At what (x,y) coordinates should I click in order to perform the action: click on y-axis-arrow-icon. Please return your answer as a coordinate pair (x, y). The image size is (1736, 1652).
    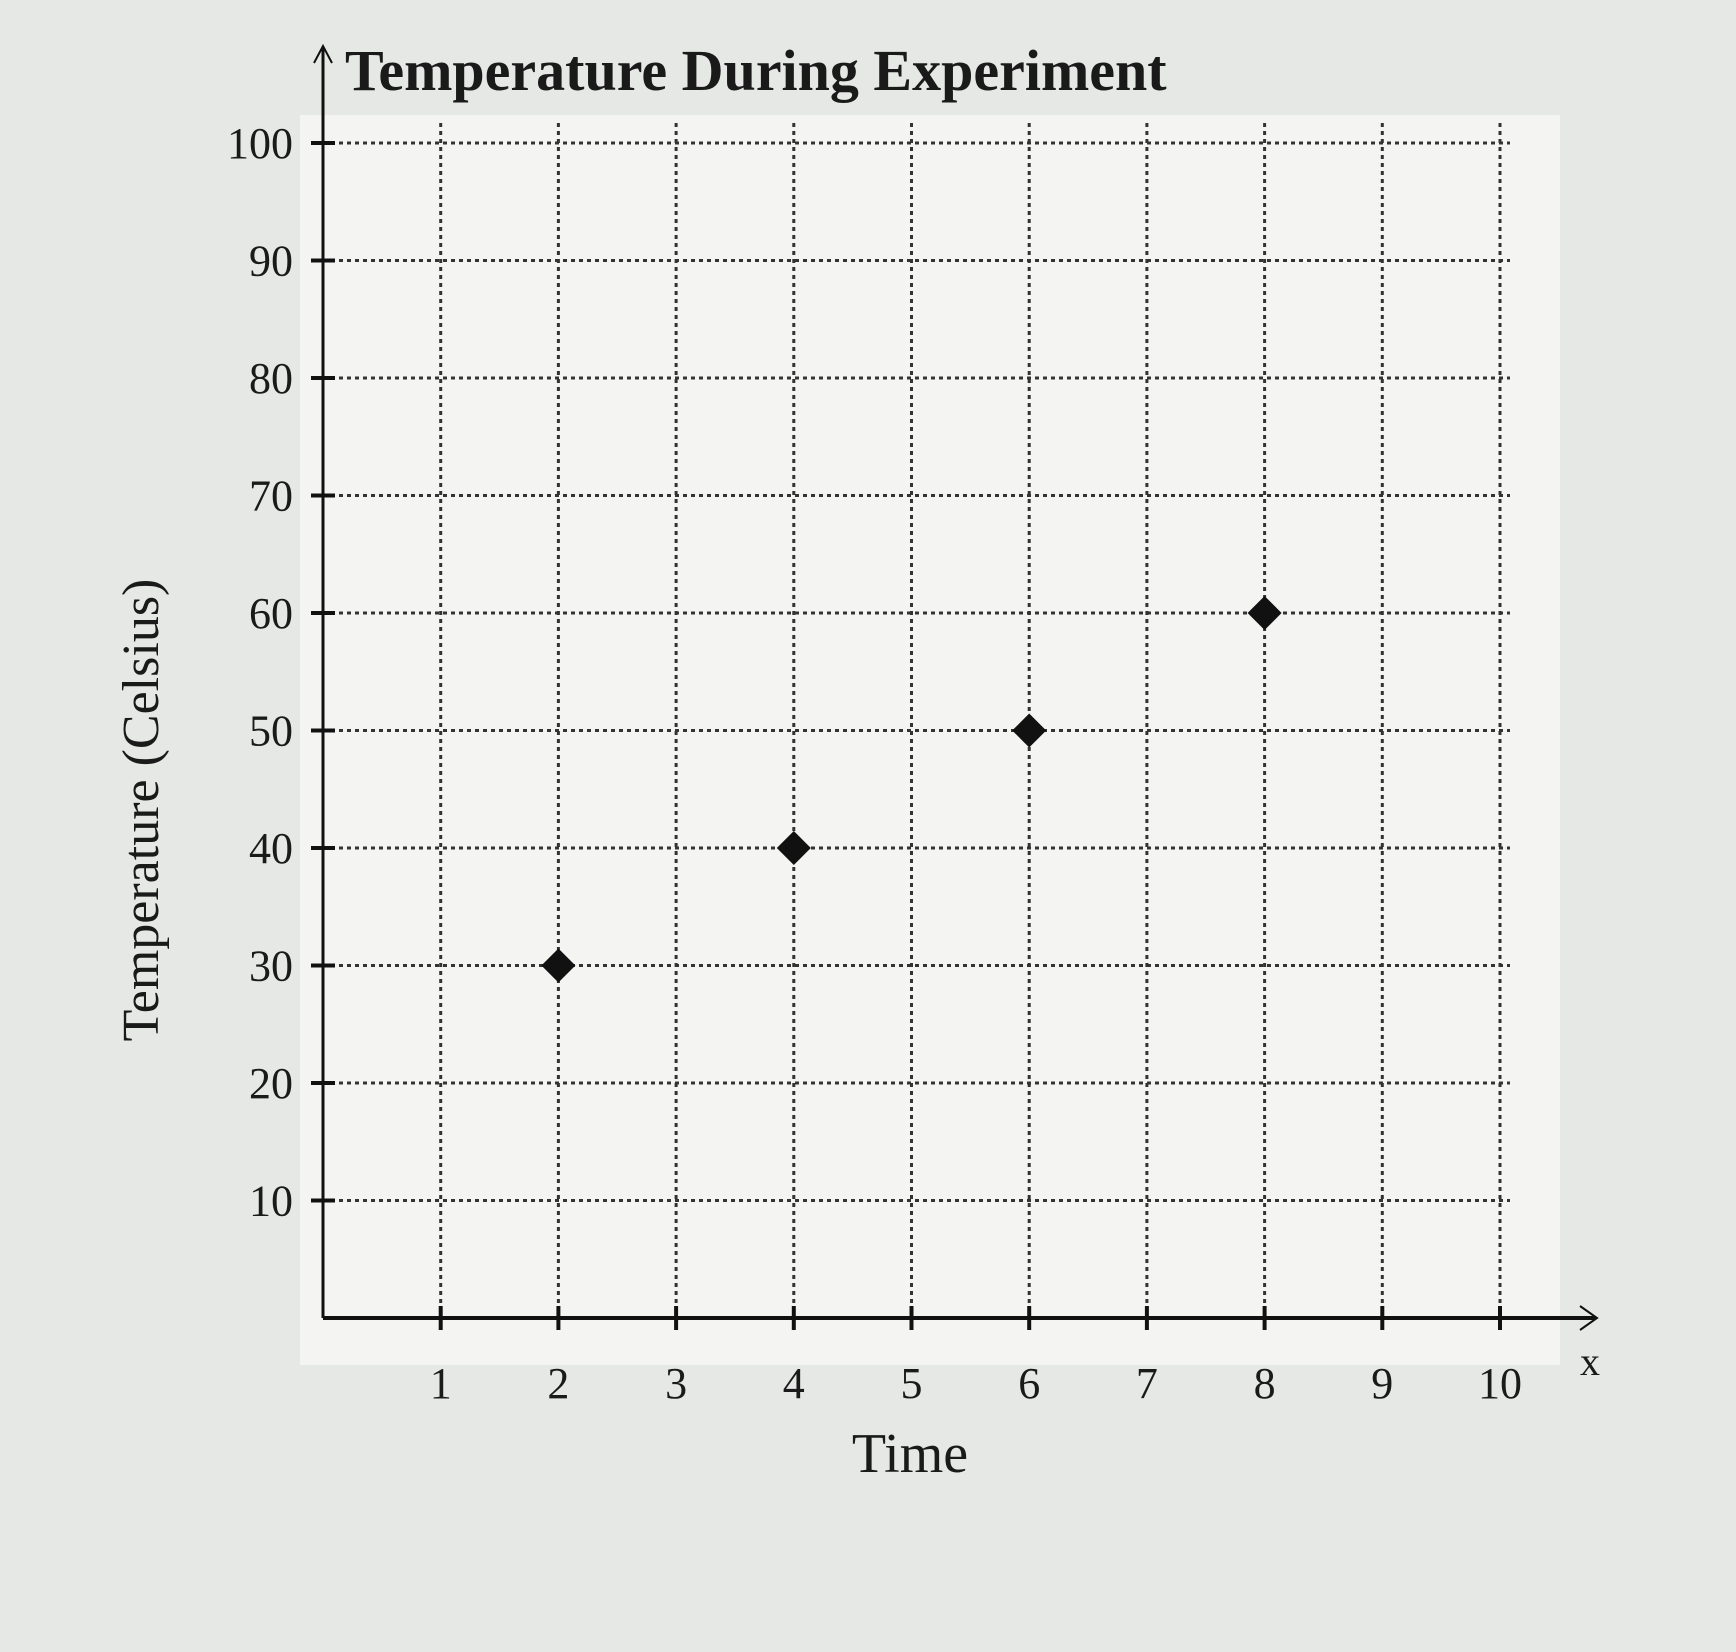
    Looking at the image, I should click on (323, 53).